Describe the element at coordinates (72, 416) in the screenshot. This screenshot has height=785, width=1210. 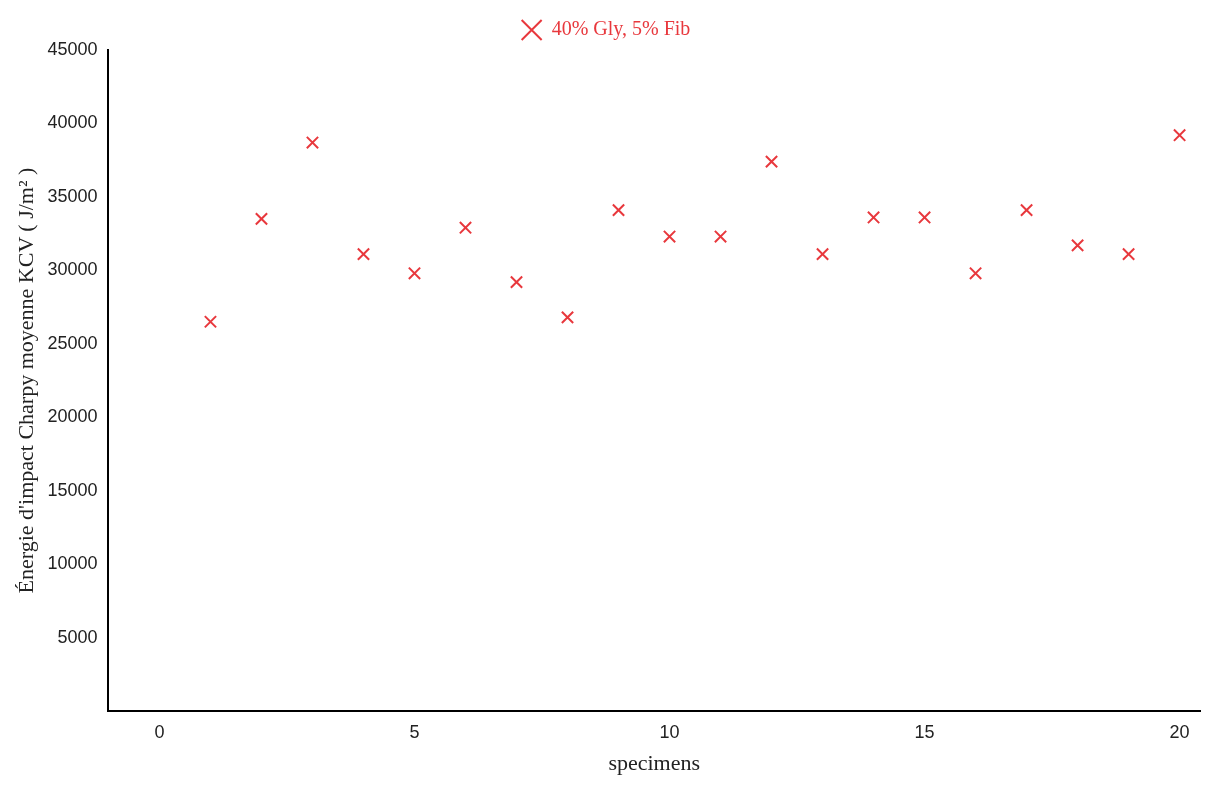
I see `y-tick-label: 20000` at that location.